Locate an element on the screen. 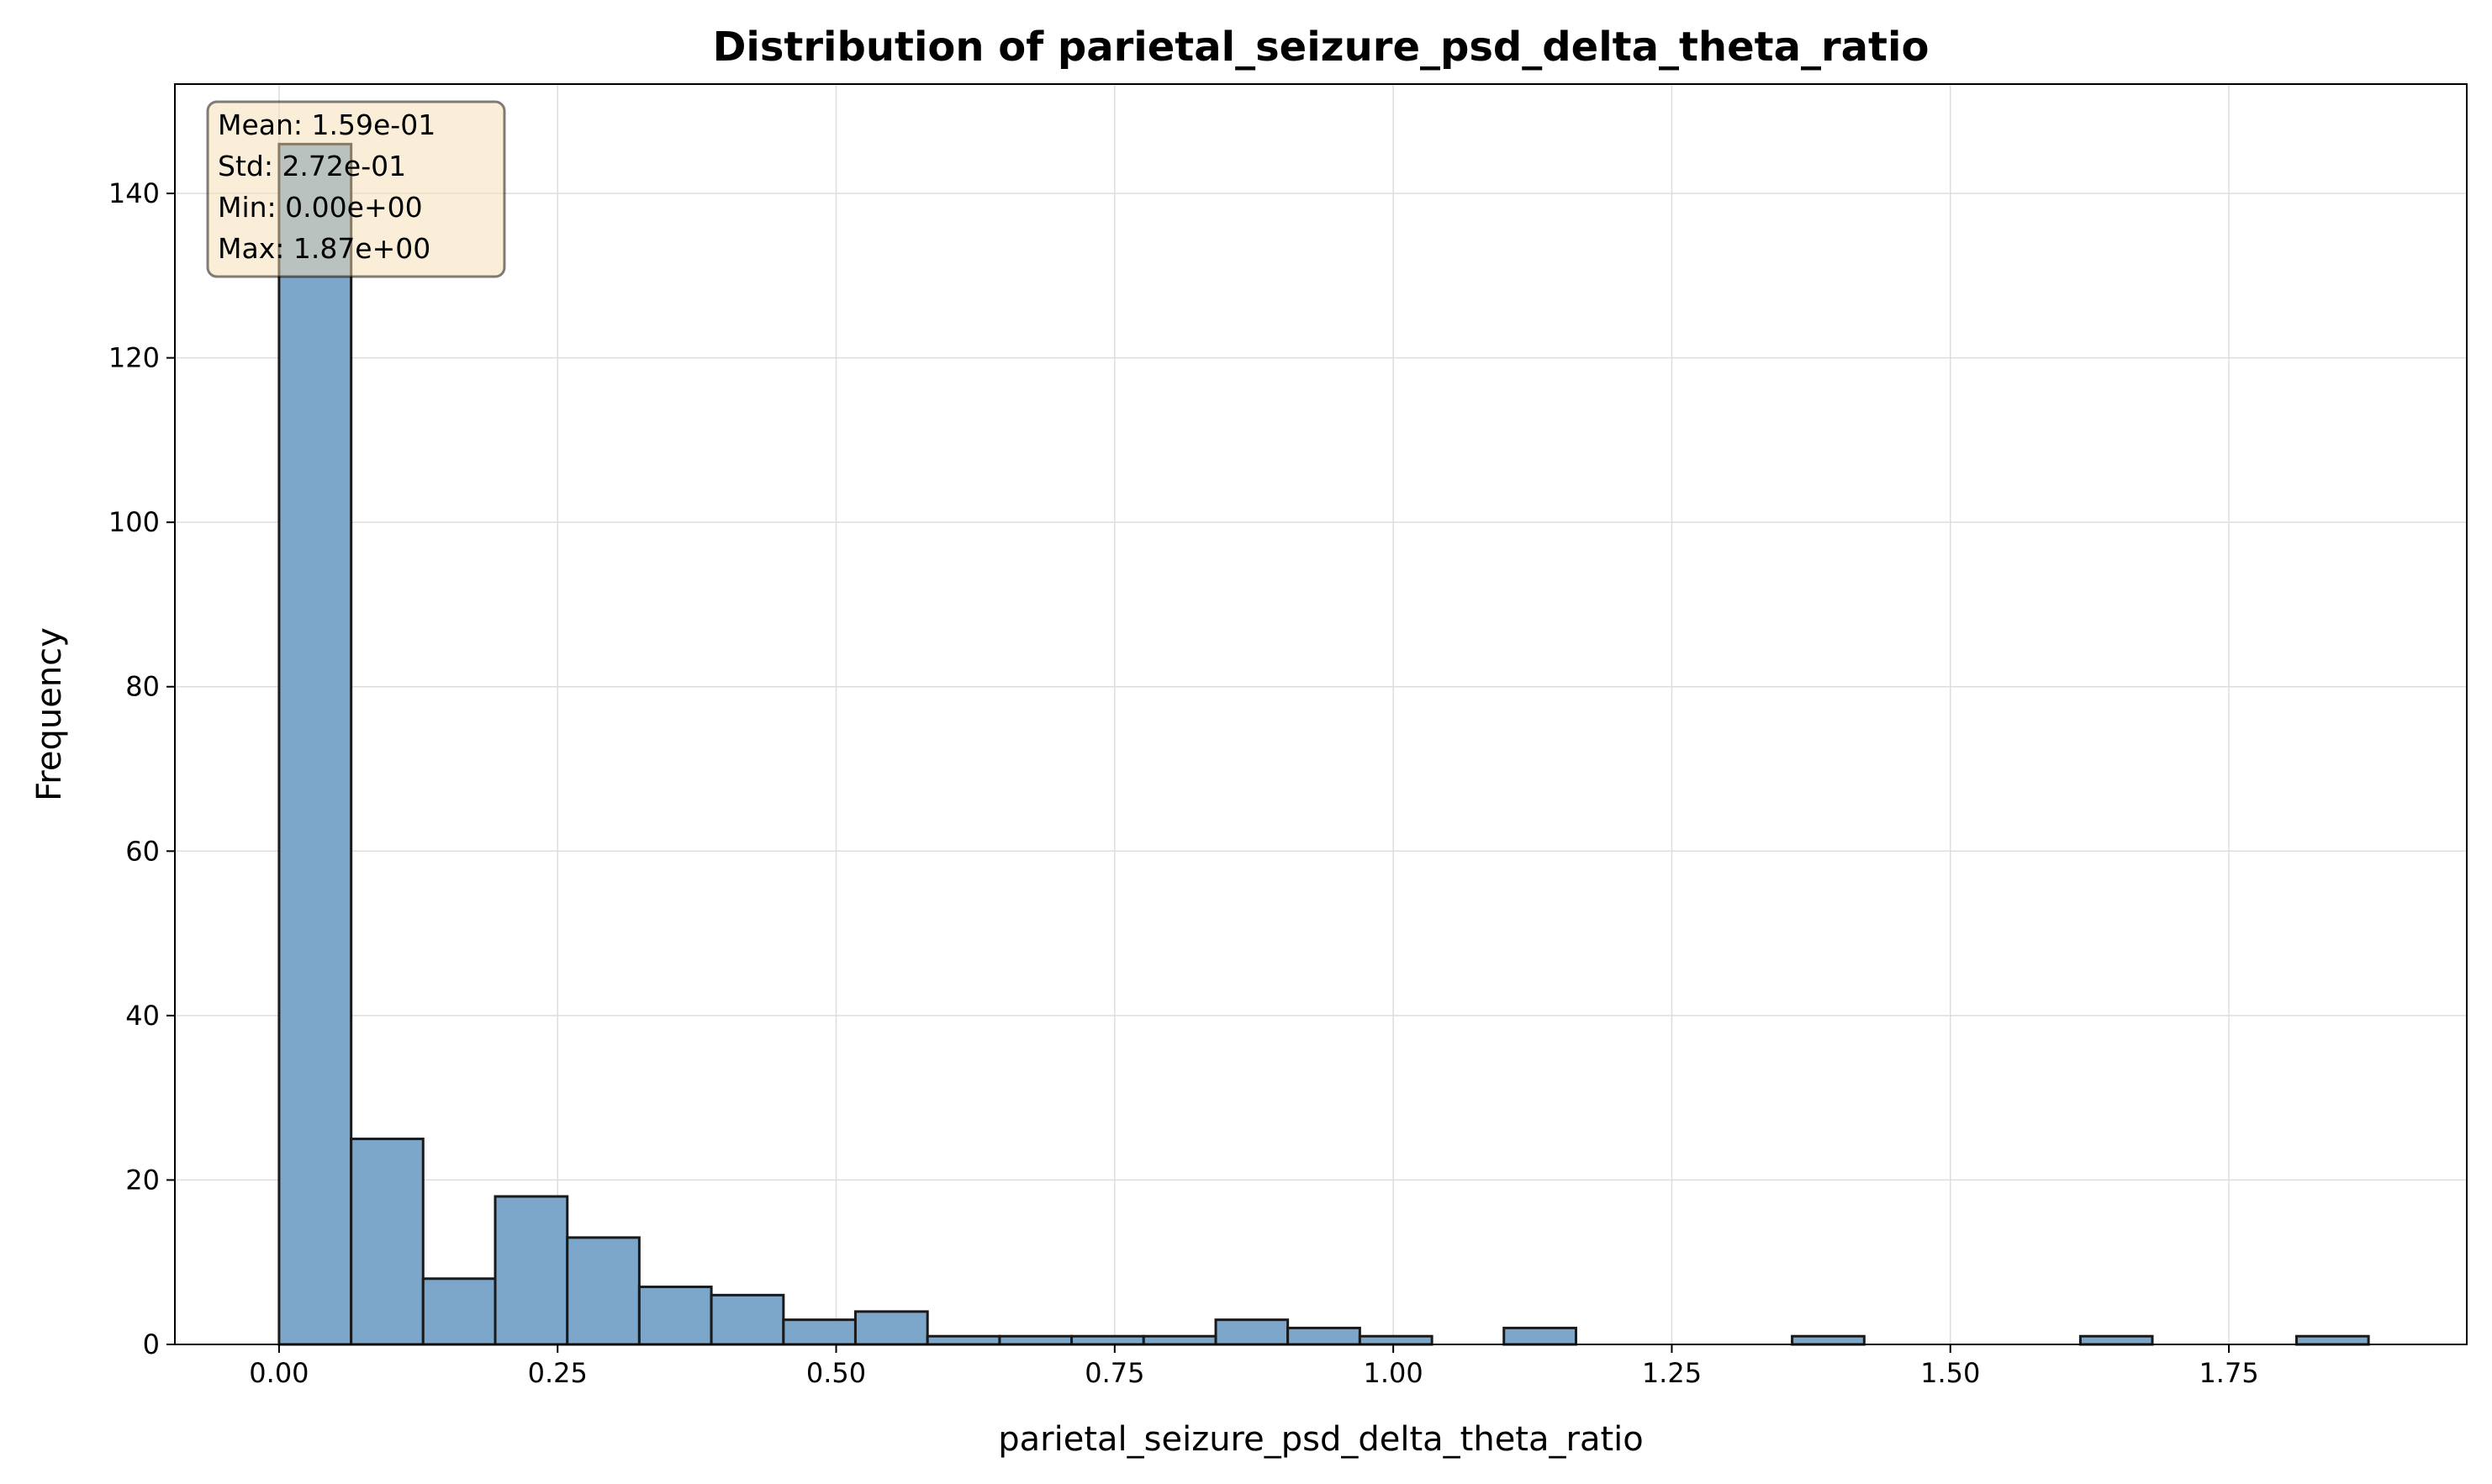 This screenshot has width=2492, height=1484. stats-std: Std: 2.72e-01 is located at coordinates (312, 166).